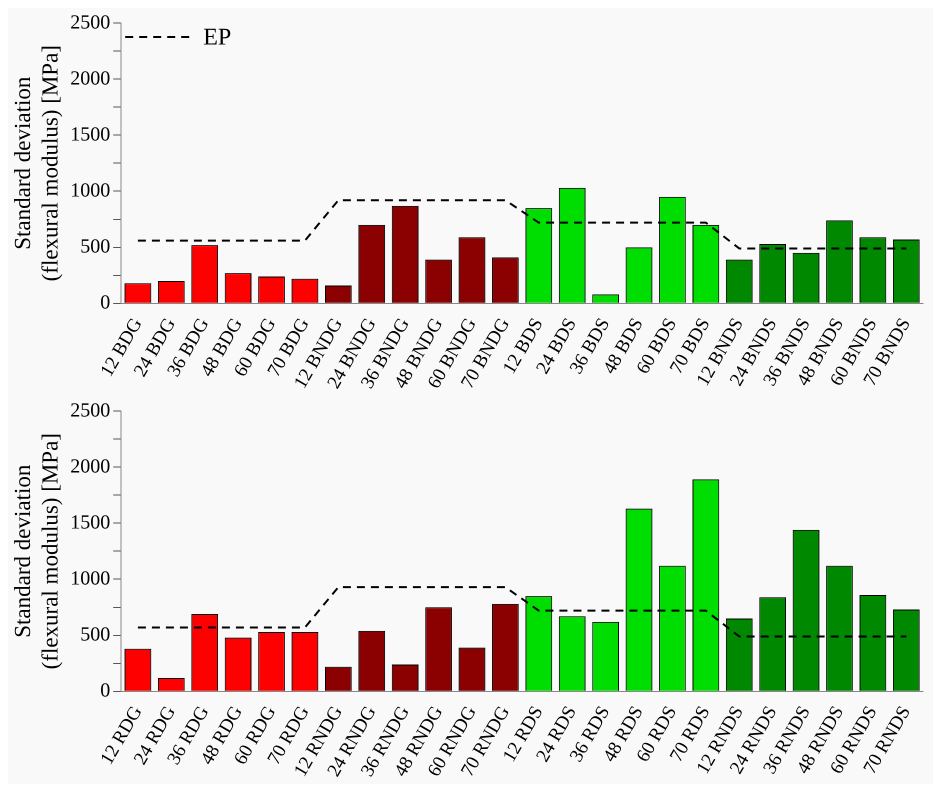  Describe the element at coordinates (217, 37) in the screenshot. I see `legend-label: EP` at that location.